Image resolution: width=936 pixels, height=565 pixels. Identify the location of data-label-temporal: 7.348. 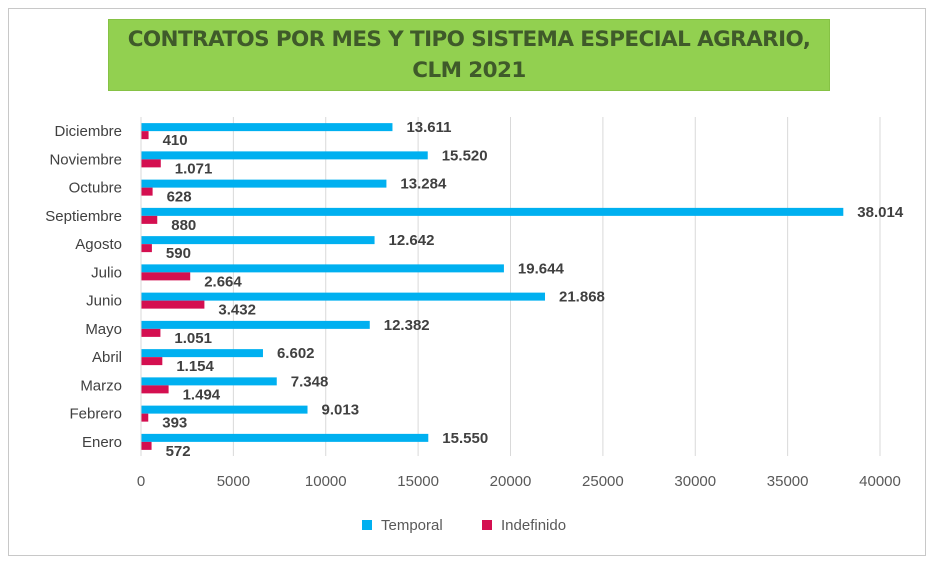
(310, 381).